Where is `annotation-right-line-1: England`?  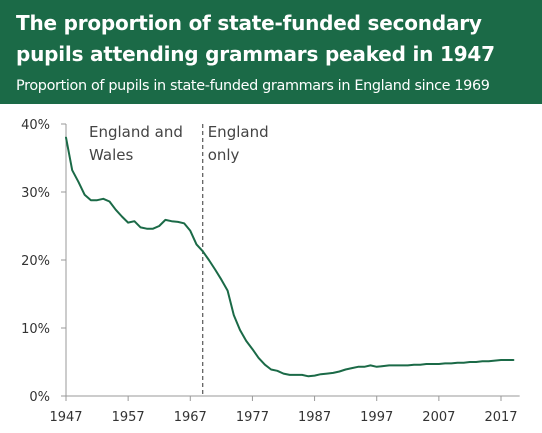 annotation-right-line-1: England is located at coordinates (238, 132).